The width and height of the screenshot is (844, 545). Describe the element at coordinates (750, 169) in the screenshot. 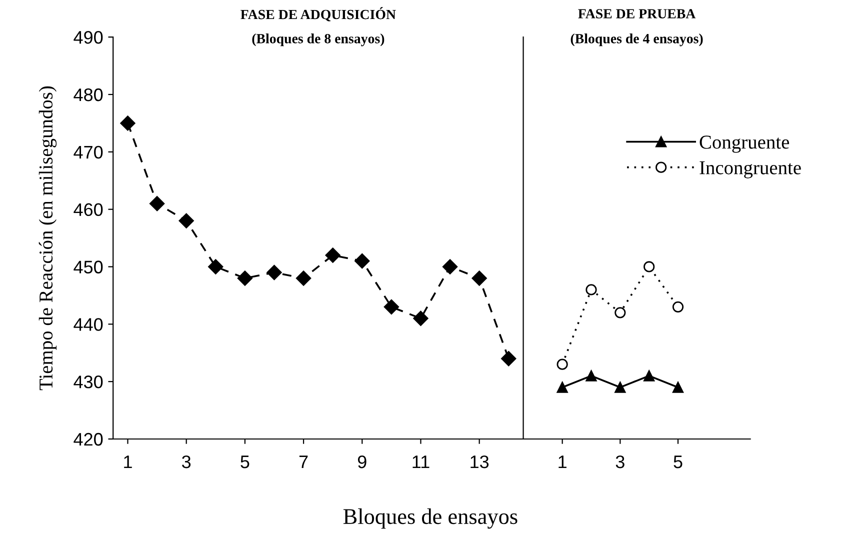

I see `legend-label: Incongruente` at that location.